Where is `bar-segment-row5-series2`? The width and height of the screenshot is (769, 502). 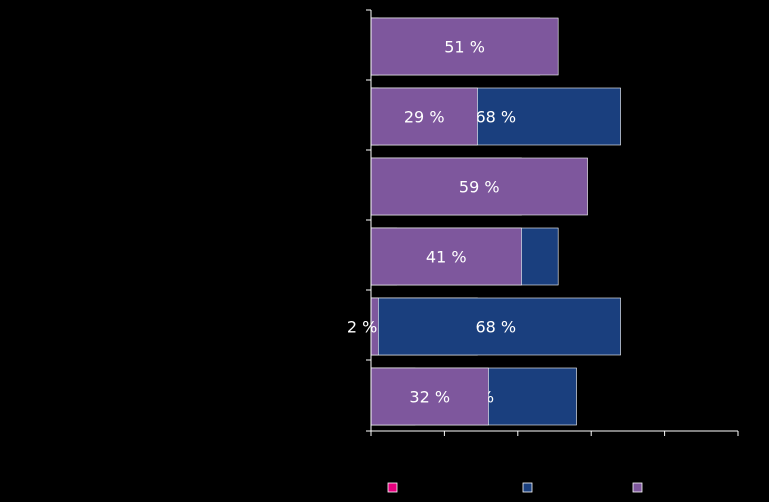 bar-segment-row5-series2 is located at coordinates (495, 326).